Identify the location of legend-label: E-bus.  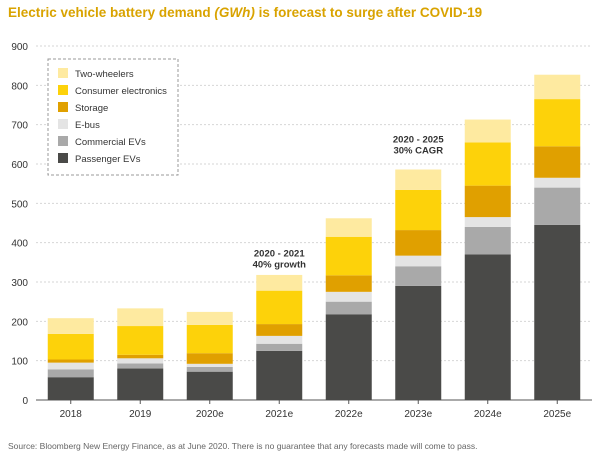
(87, 125).